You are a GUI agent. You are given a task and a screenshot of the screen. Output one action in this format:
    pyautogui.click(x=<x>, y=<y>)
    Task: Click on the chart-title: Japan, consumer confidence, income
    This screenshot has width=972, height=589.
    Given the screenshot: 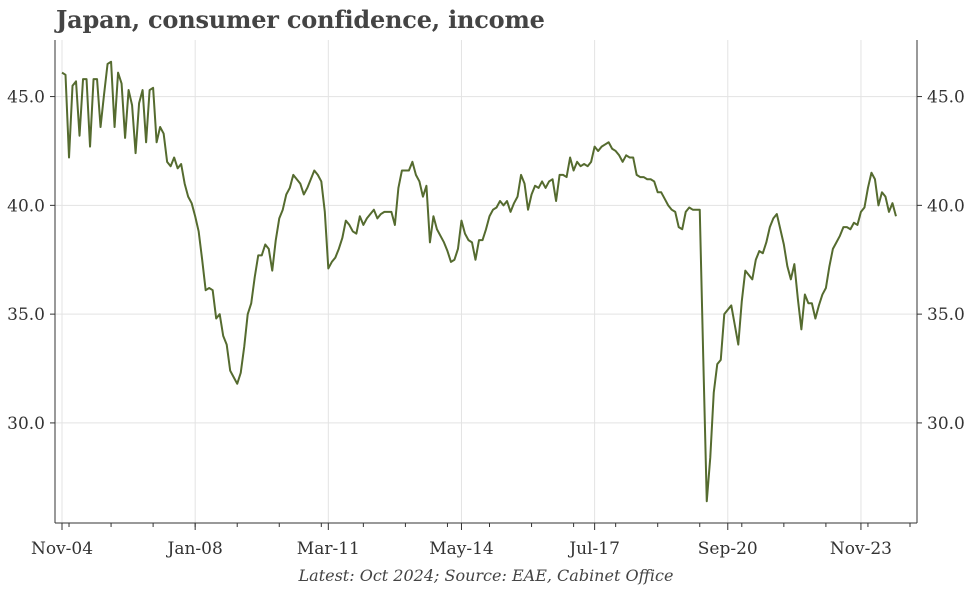 What is the action you would take?
    pyautogui.click(x=300, y=19)
    